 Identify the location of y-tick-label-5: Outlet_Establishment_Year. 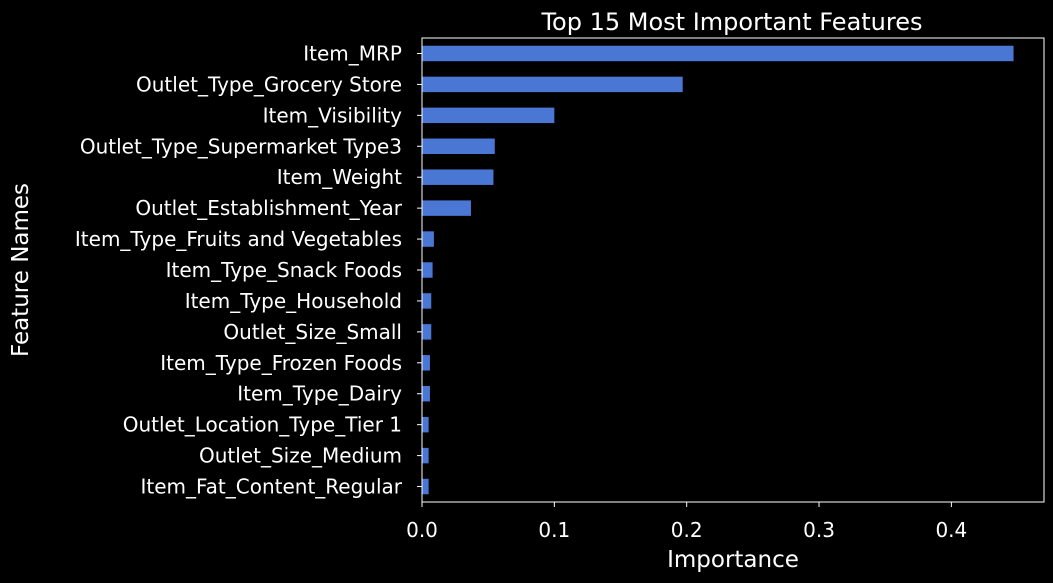
(268, 208).